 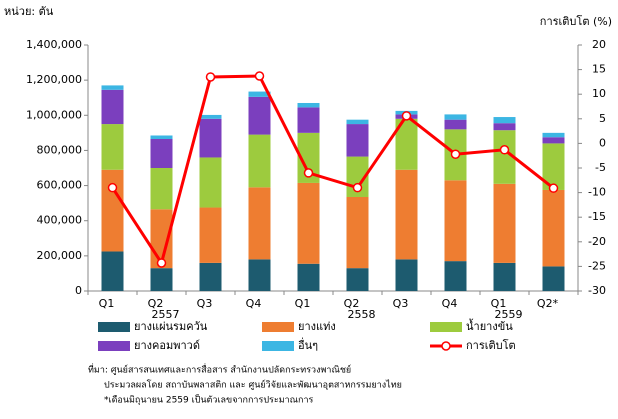 What do you see at coordinates (576, 21) in the screenshot?
I see `y2-axis-label: การเติบโต (%)` at bounding box center [576, 21].